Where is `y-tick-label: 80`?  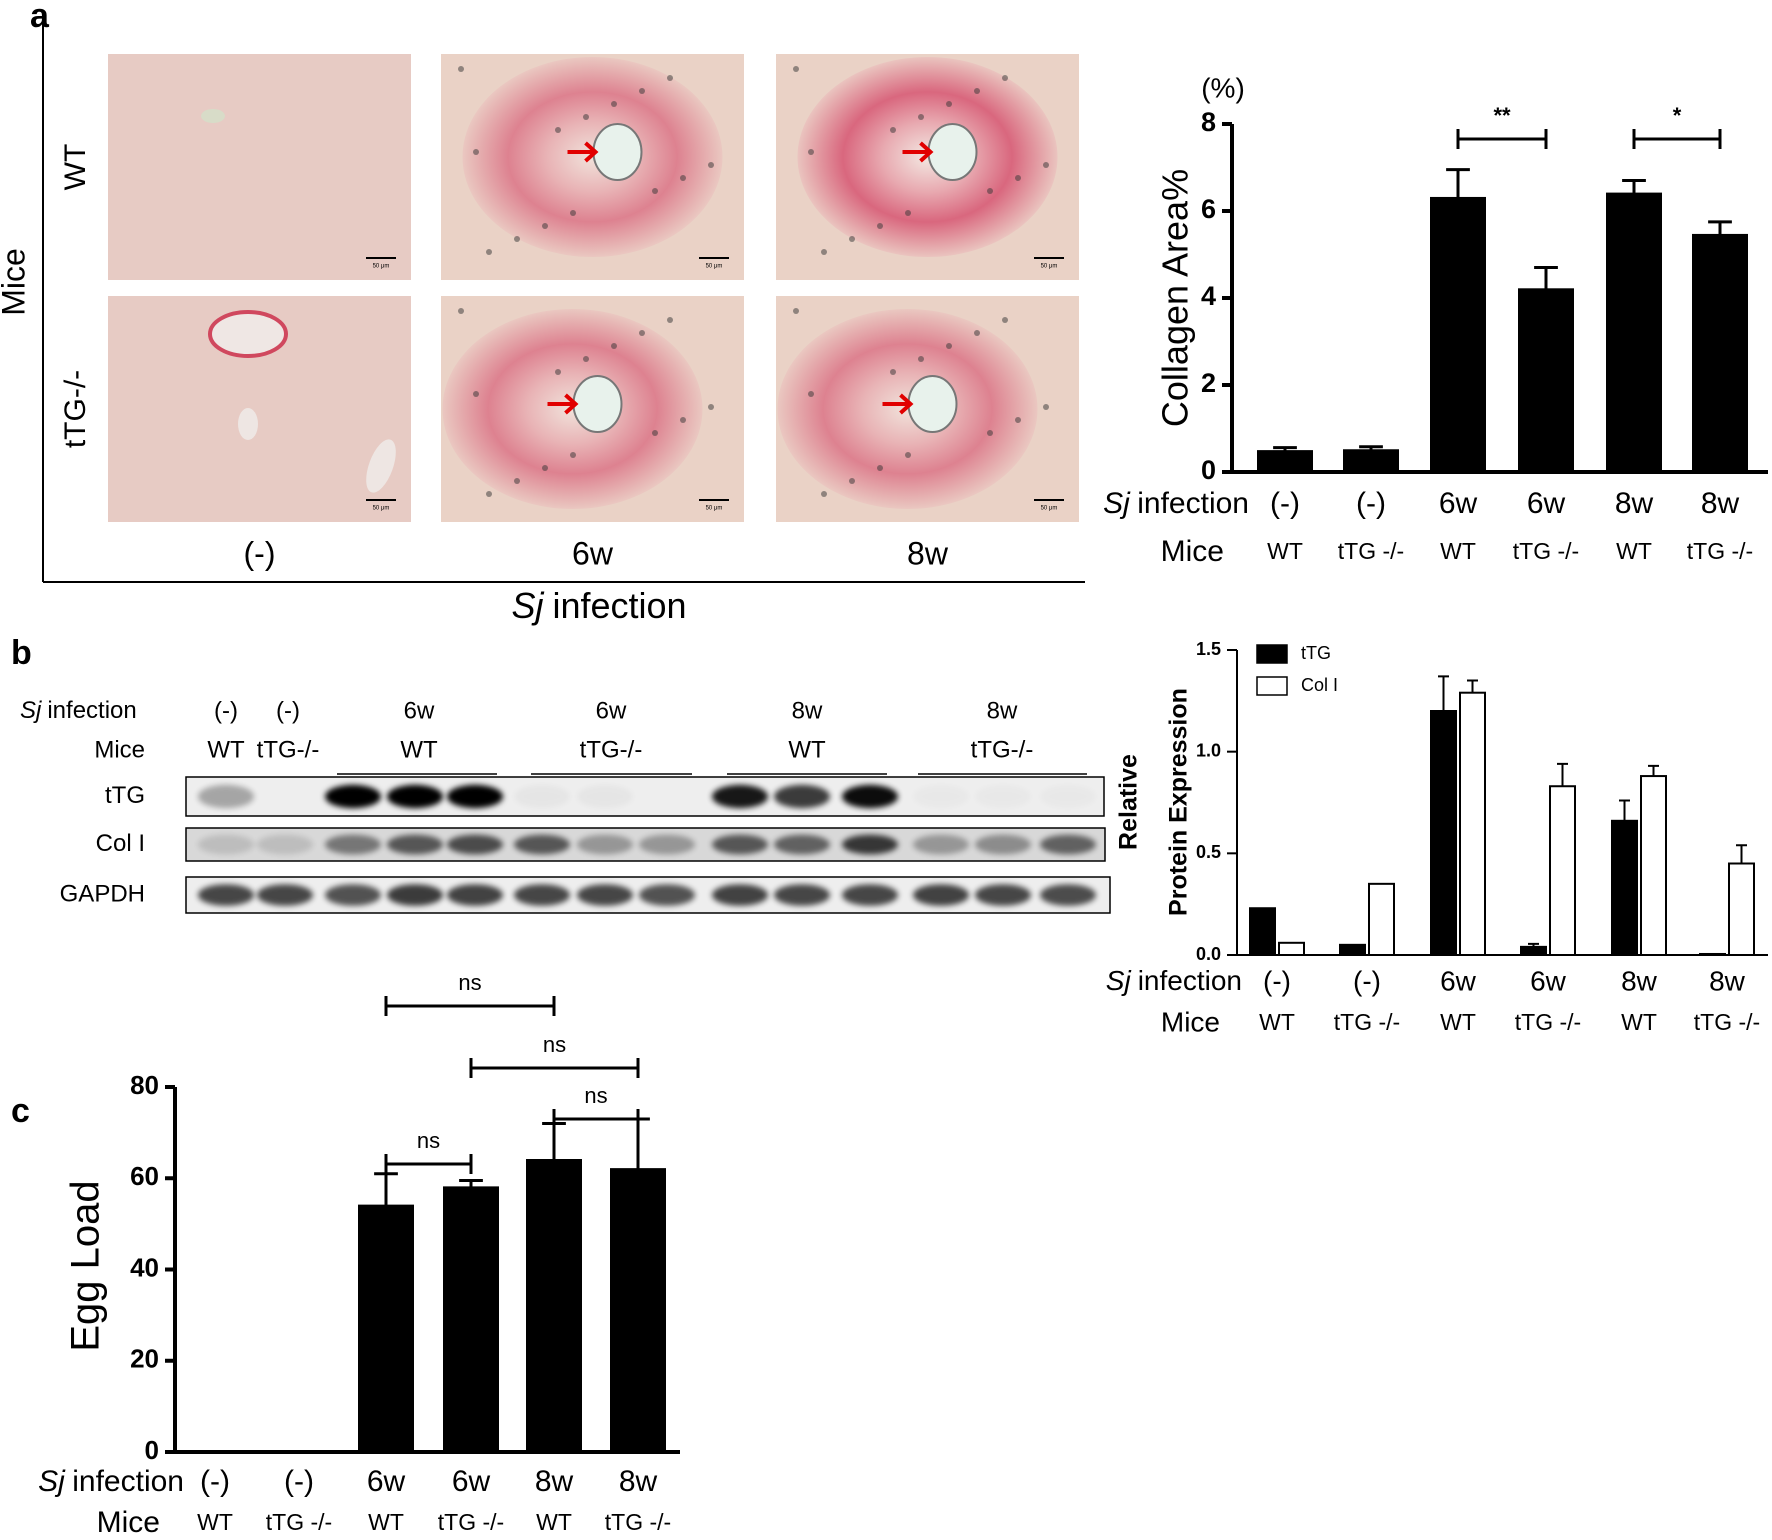 y-tick-label: 80 is located at coordinates (144, 1085).